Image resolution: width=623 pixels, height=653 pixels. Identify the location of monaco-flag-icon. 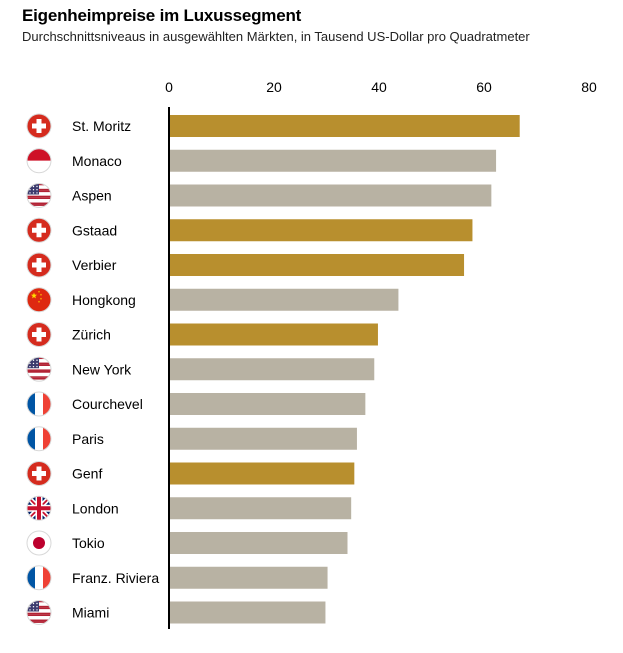
(39, 161).